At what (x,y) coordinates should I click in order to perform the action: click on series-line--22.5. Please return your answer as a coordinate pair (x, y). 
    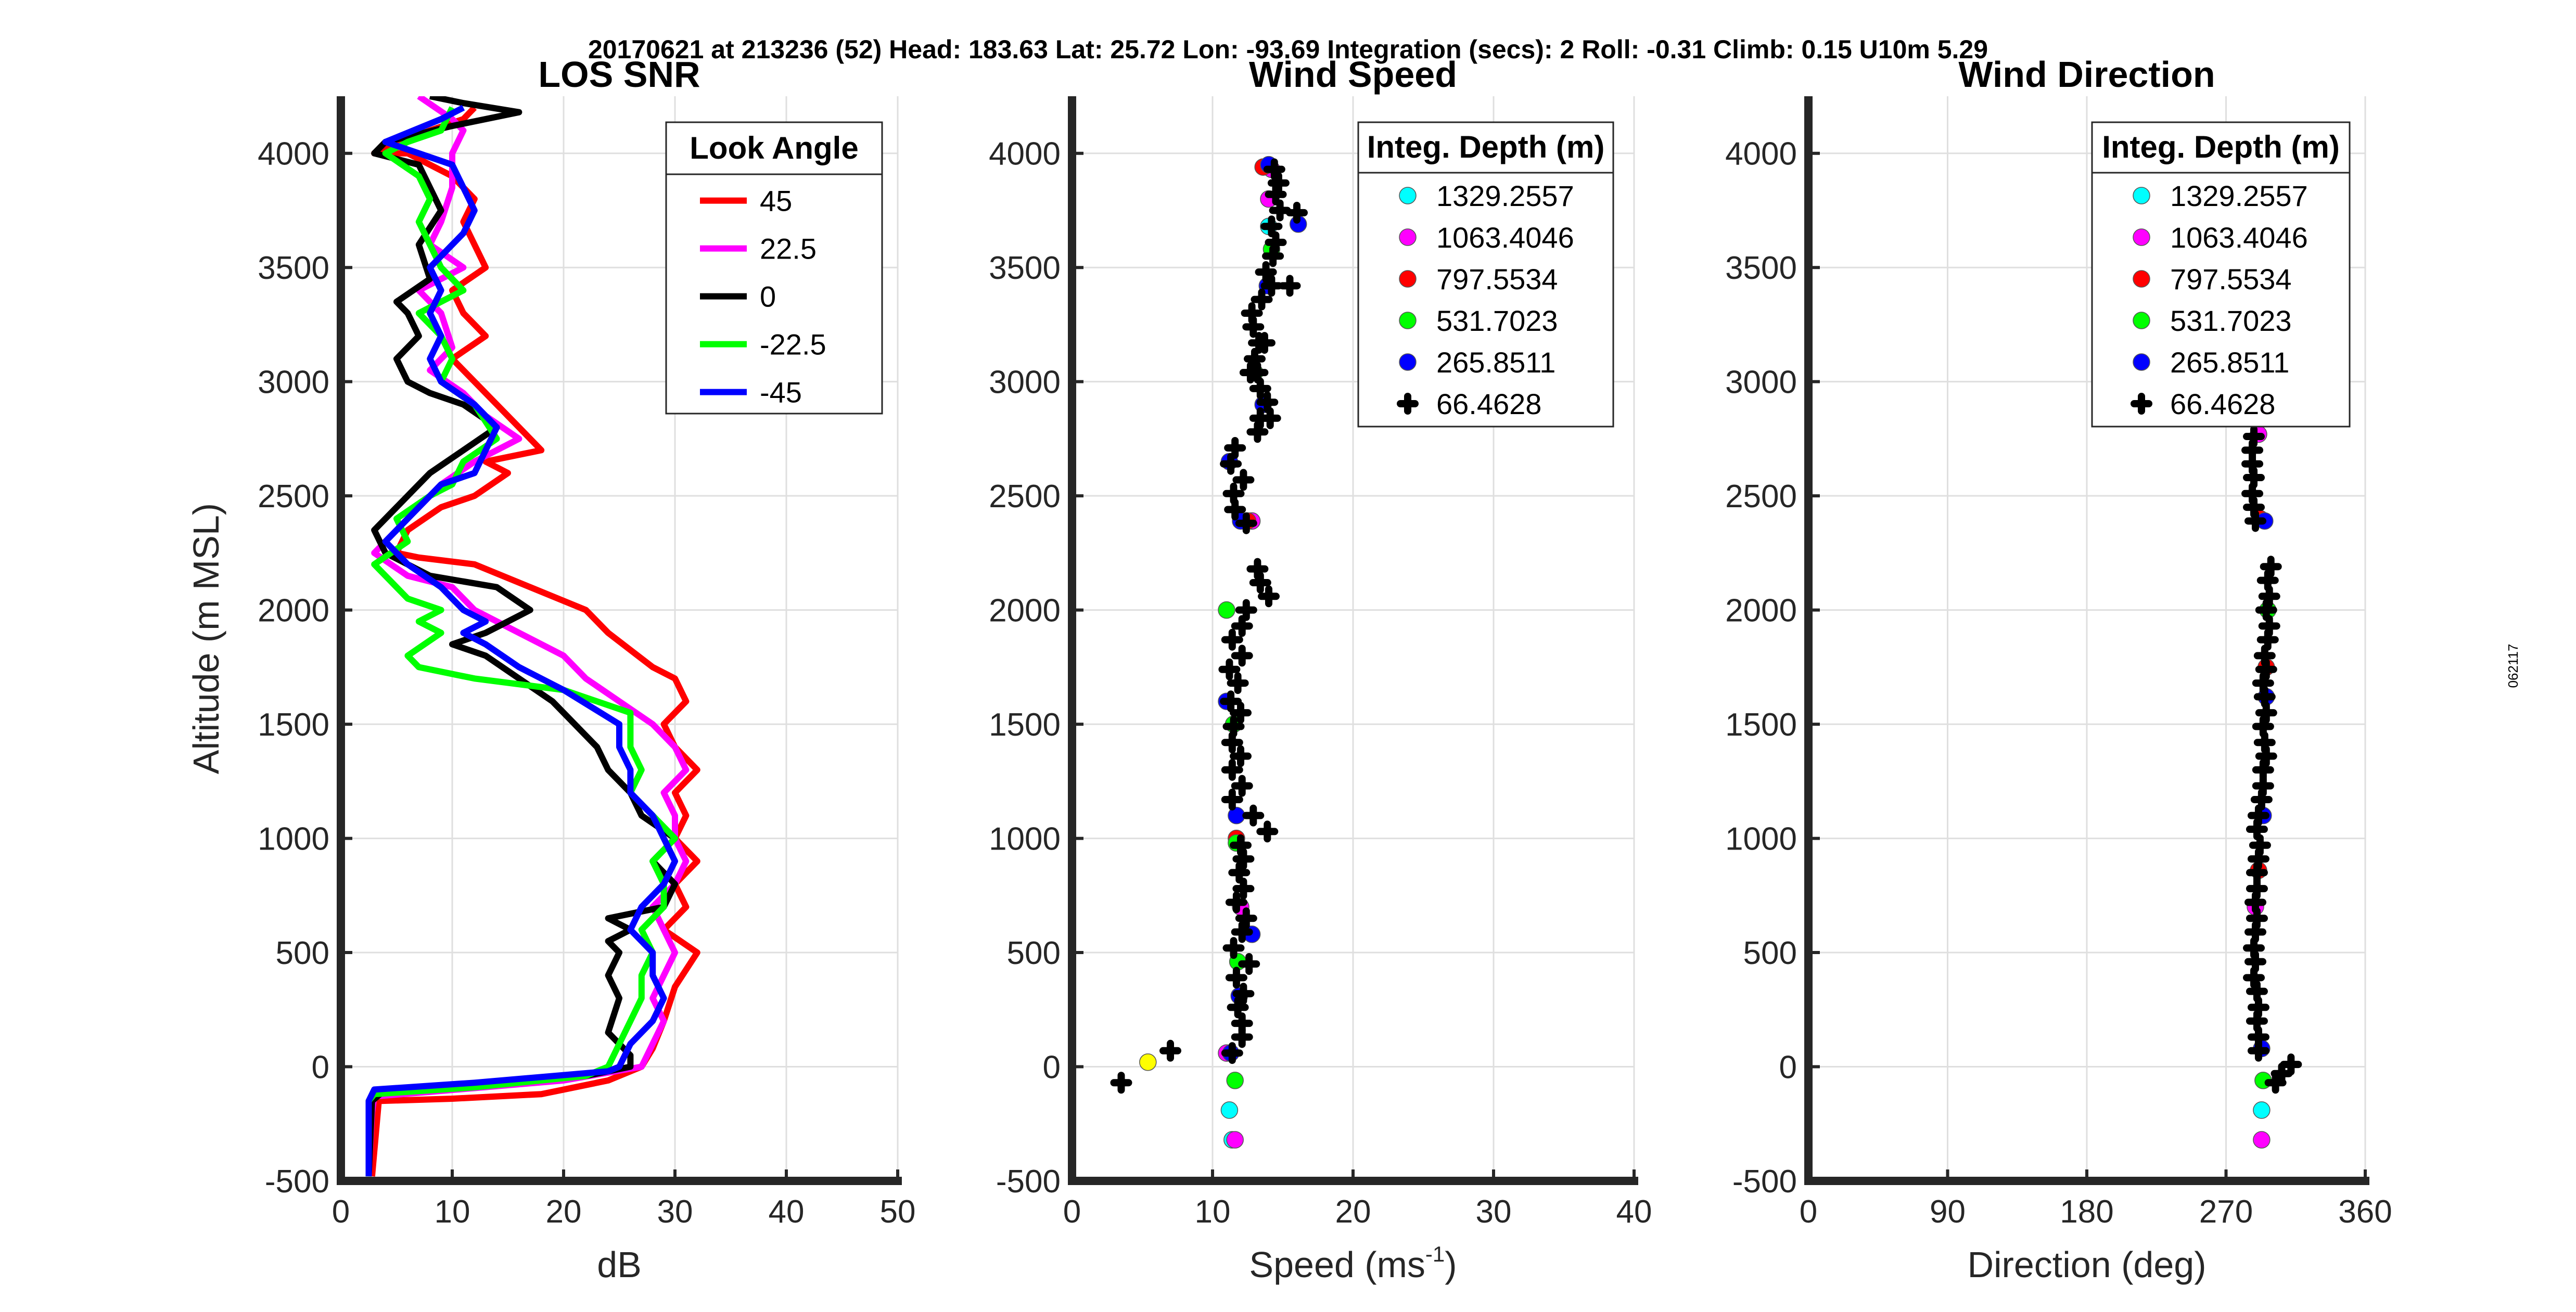
    Looking at the image, I should click on (521, 642).